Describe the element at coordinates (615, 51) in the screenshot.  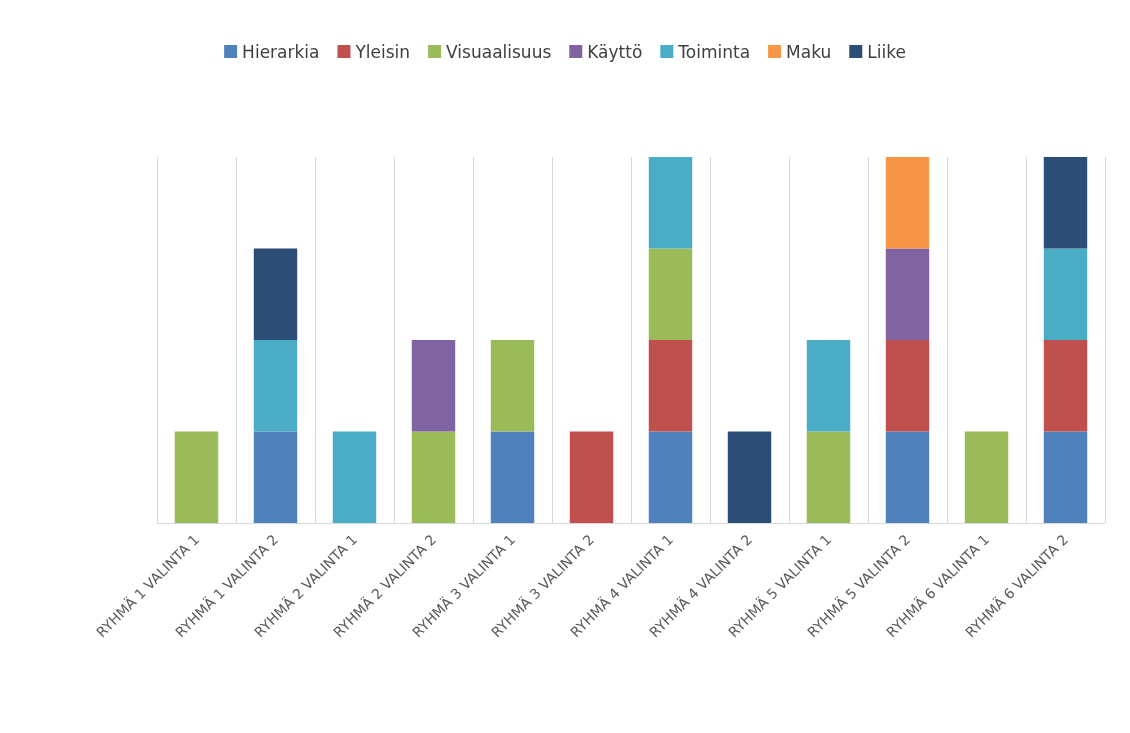
I see `legend-label: Käyttö` at that location.